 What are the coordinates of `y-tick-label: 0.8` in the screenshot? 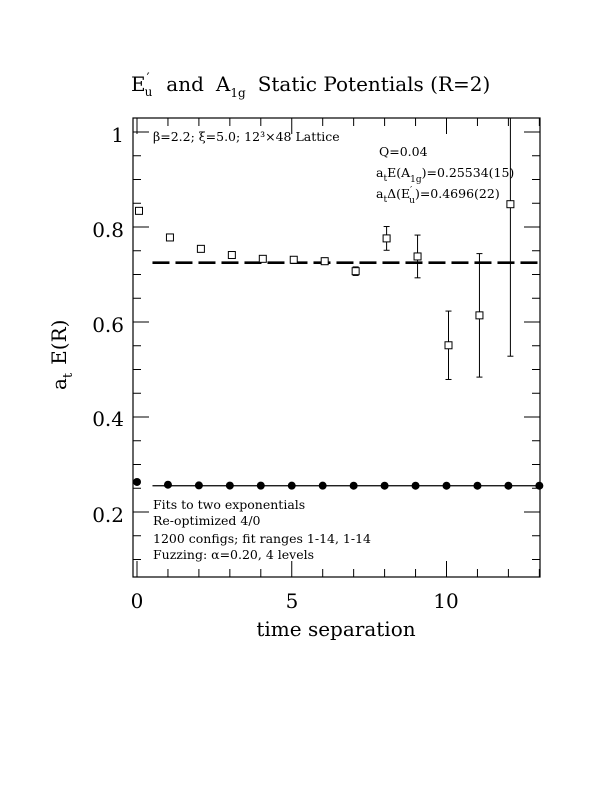 It's located at (108, 230).